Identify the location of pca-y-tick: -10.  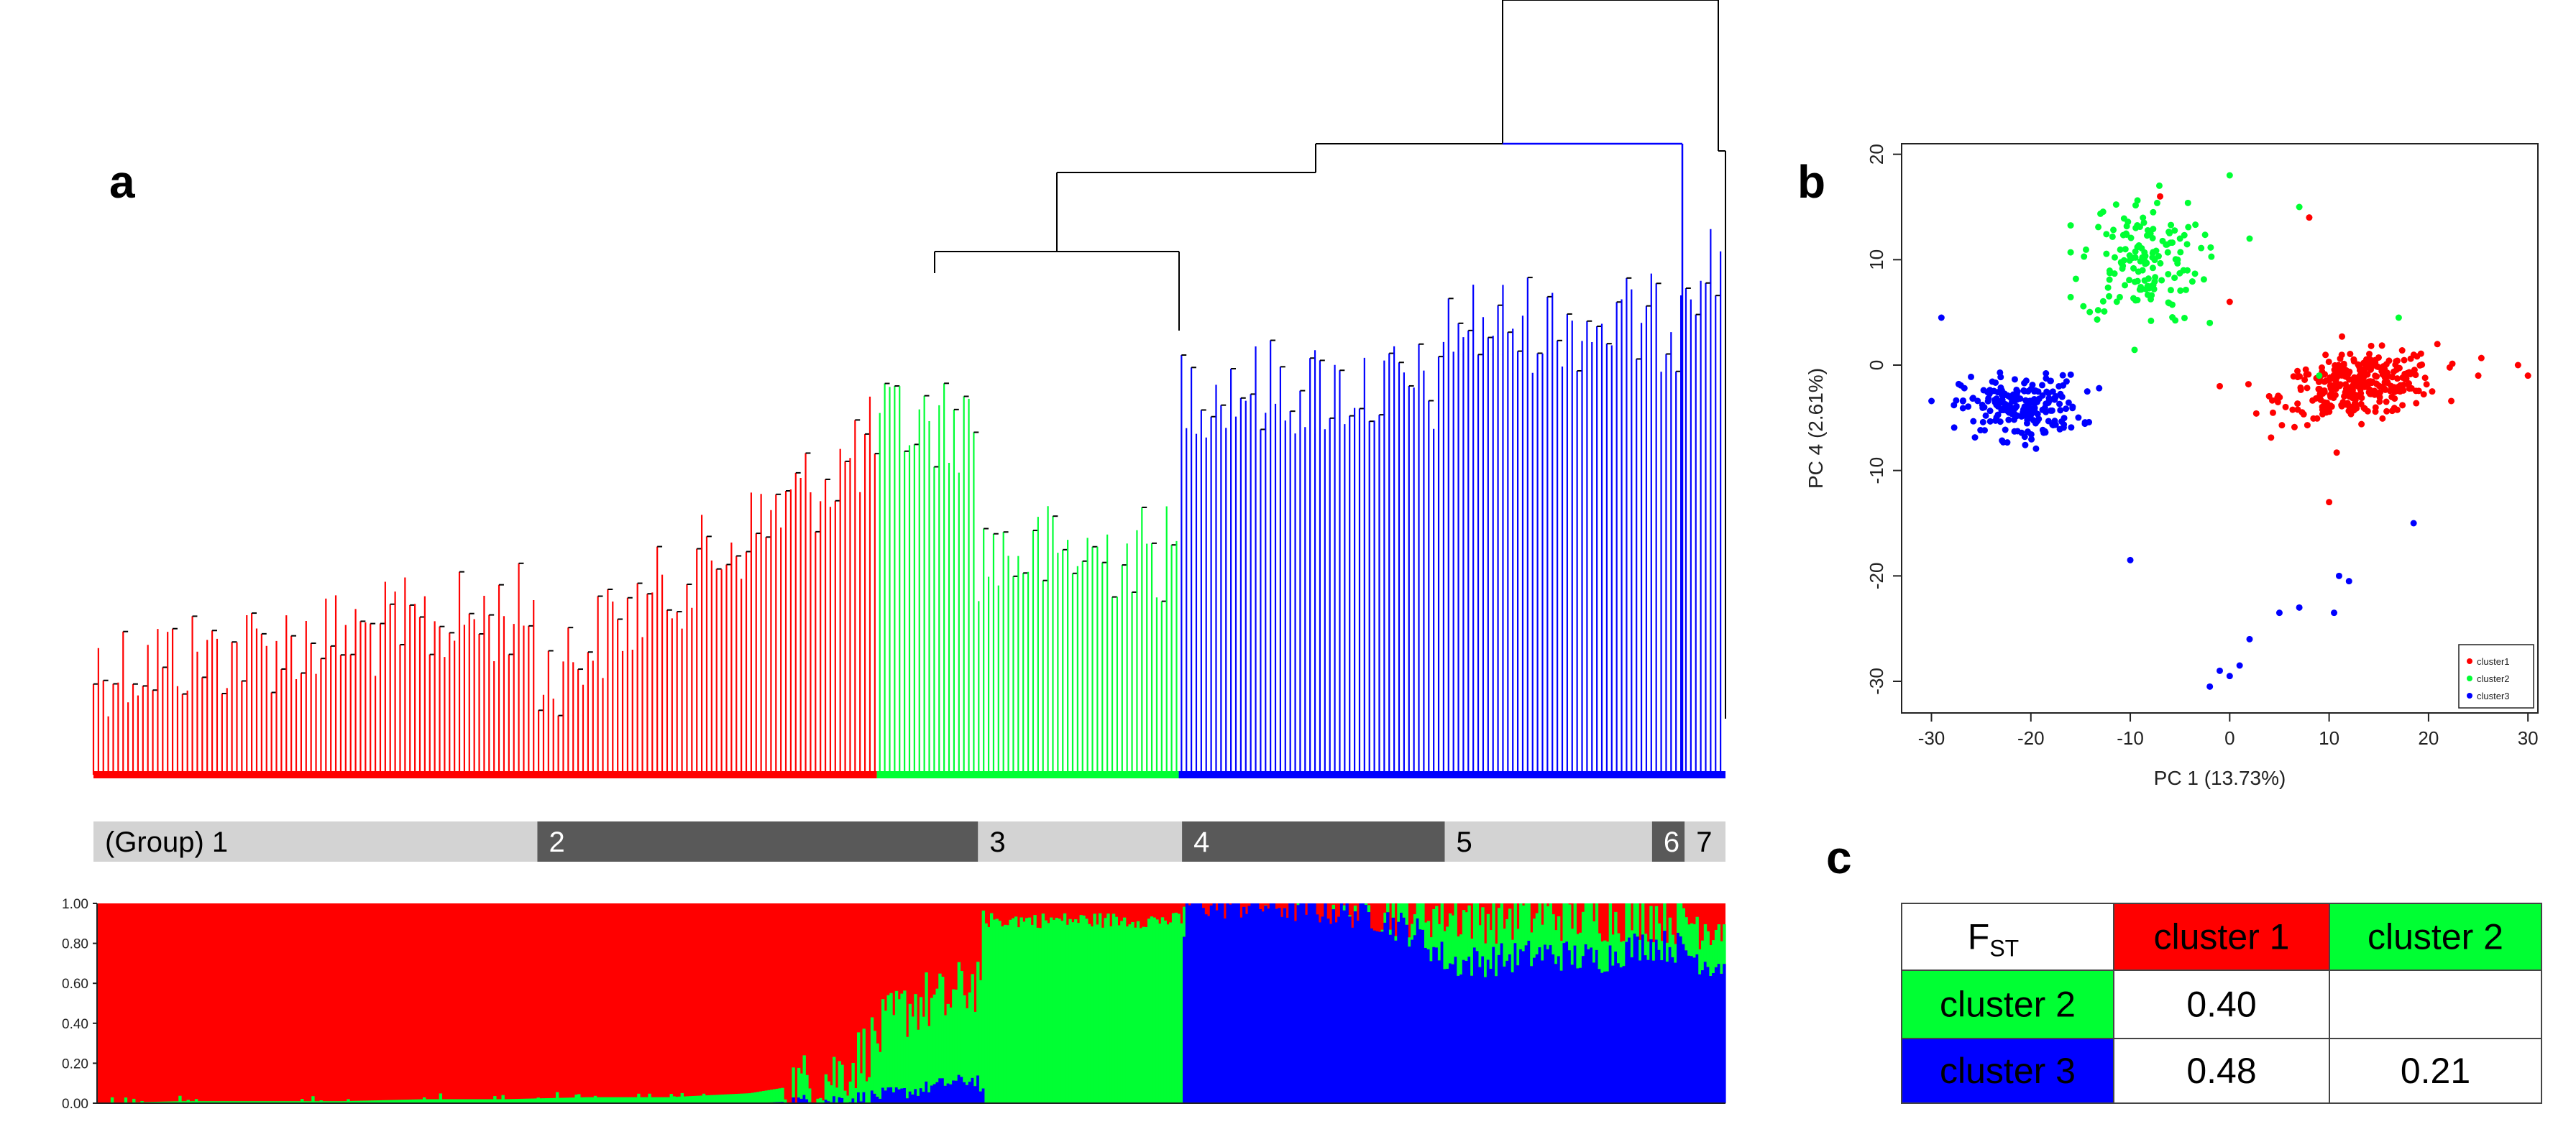
(1876, 470).